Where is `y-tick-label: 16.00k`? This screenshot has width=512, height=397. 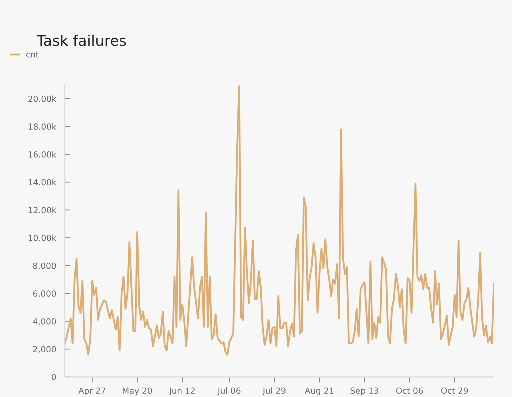
y-tick-label: 16.00k is located at coordinates (42, 154).